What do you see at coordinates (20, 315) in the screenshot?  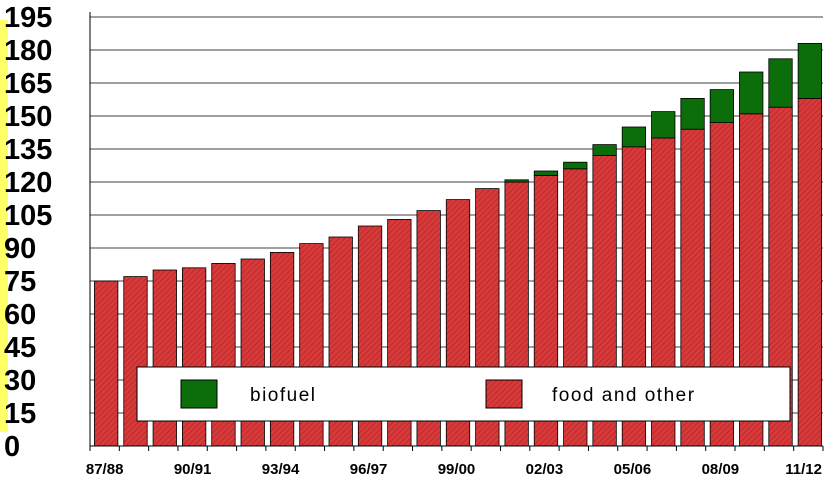 I see `y-tick-label: 60` at bounding box center [20, 315].